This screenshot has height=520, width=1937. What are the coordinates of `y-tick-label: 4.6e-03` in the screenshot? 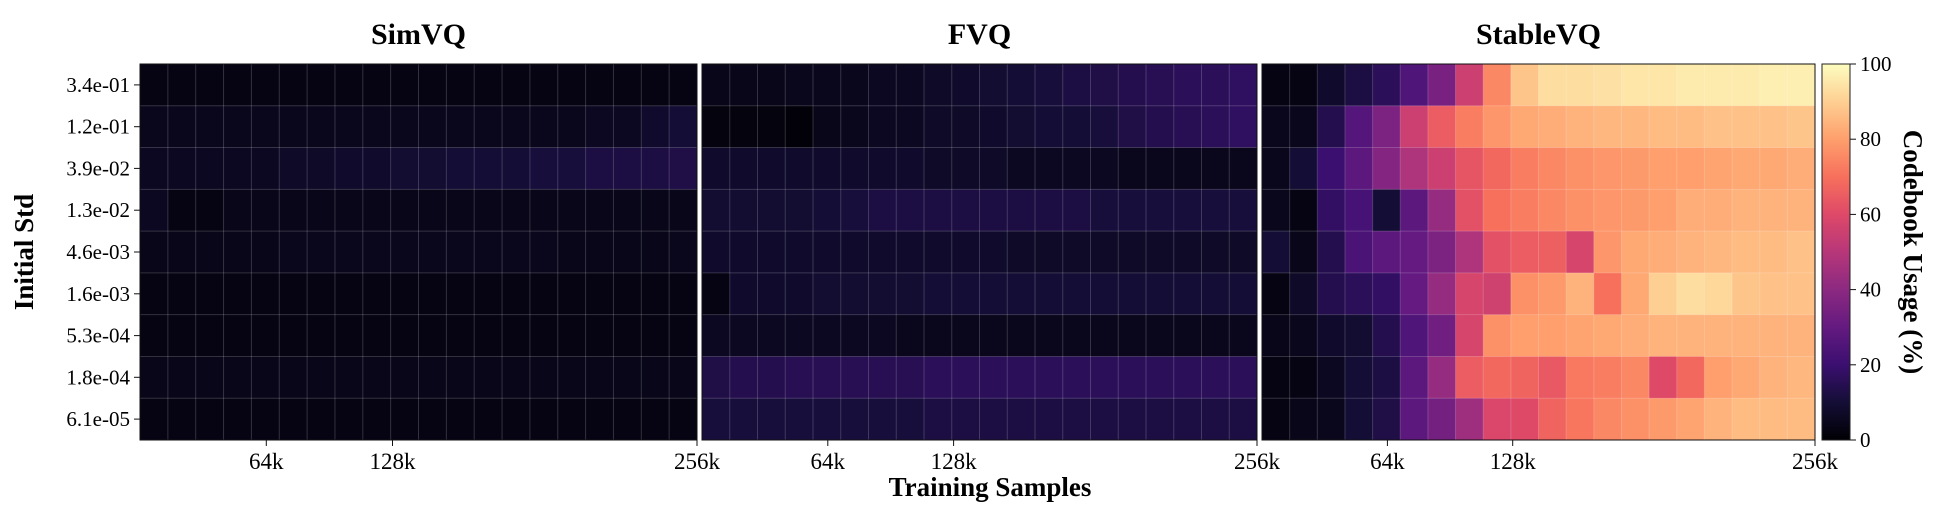 It's located at (98, 252).